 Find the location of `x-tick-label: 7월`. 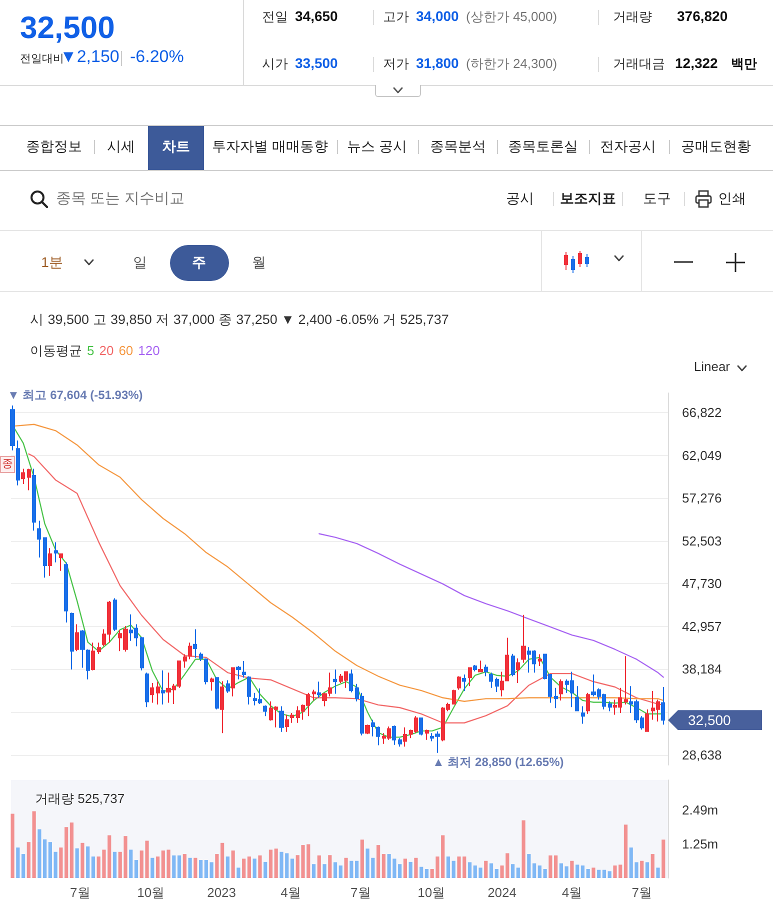

x-tick-label: 7월 is located at coordinates (80, 892).